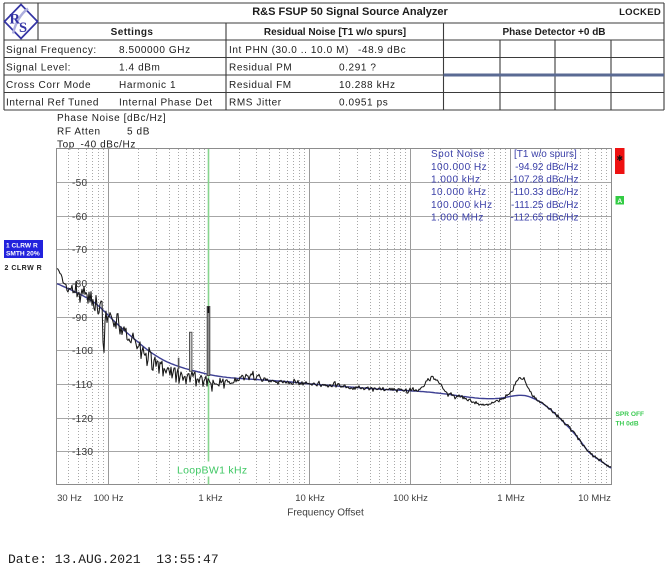 The height and width of the screenshot is (573, 671). What do you see at coordinates (51, 50) in the screenshot?
I see `svg-text: Signal Frequency:` at bounding box center [51, 50].